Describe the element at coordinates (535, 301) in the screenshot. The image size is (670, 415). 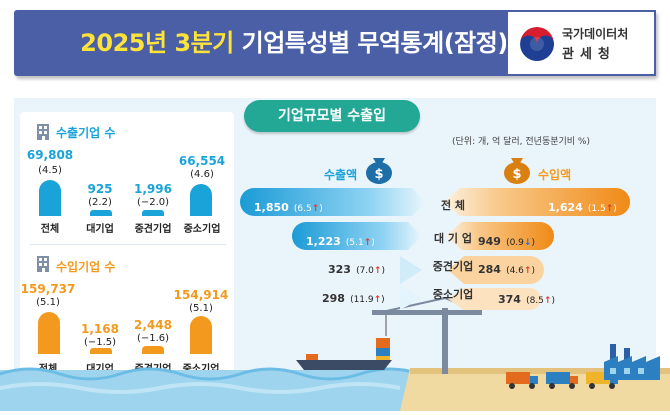
I see `import-change: (8.5` at that location.